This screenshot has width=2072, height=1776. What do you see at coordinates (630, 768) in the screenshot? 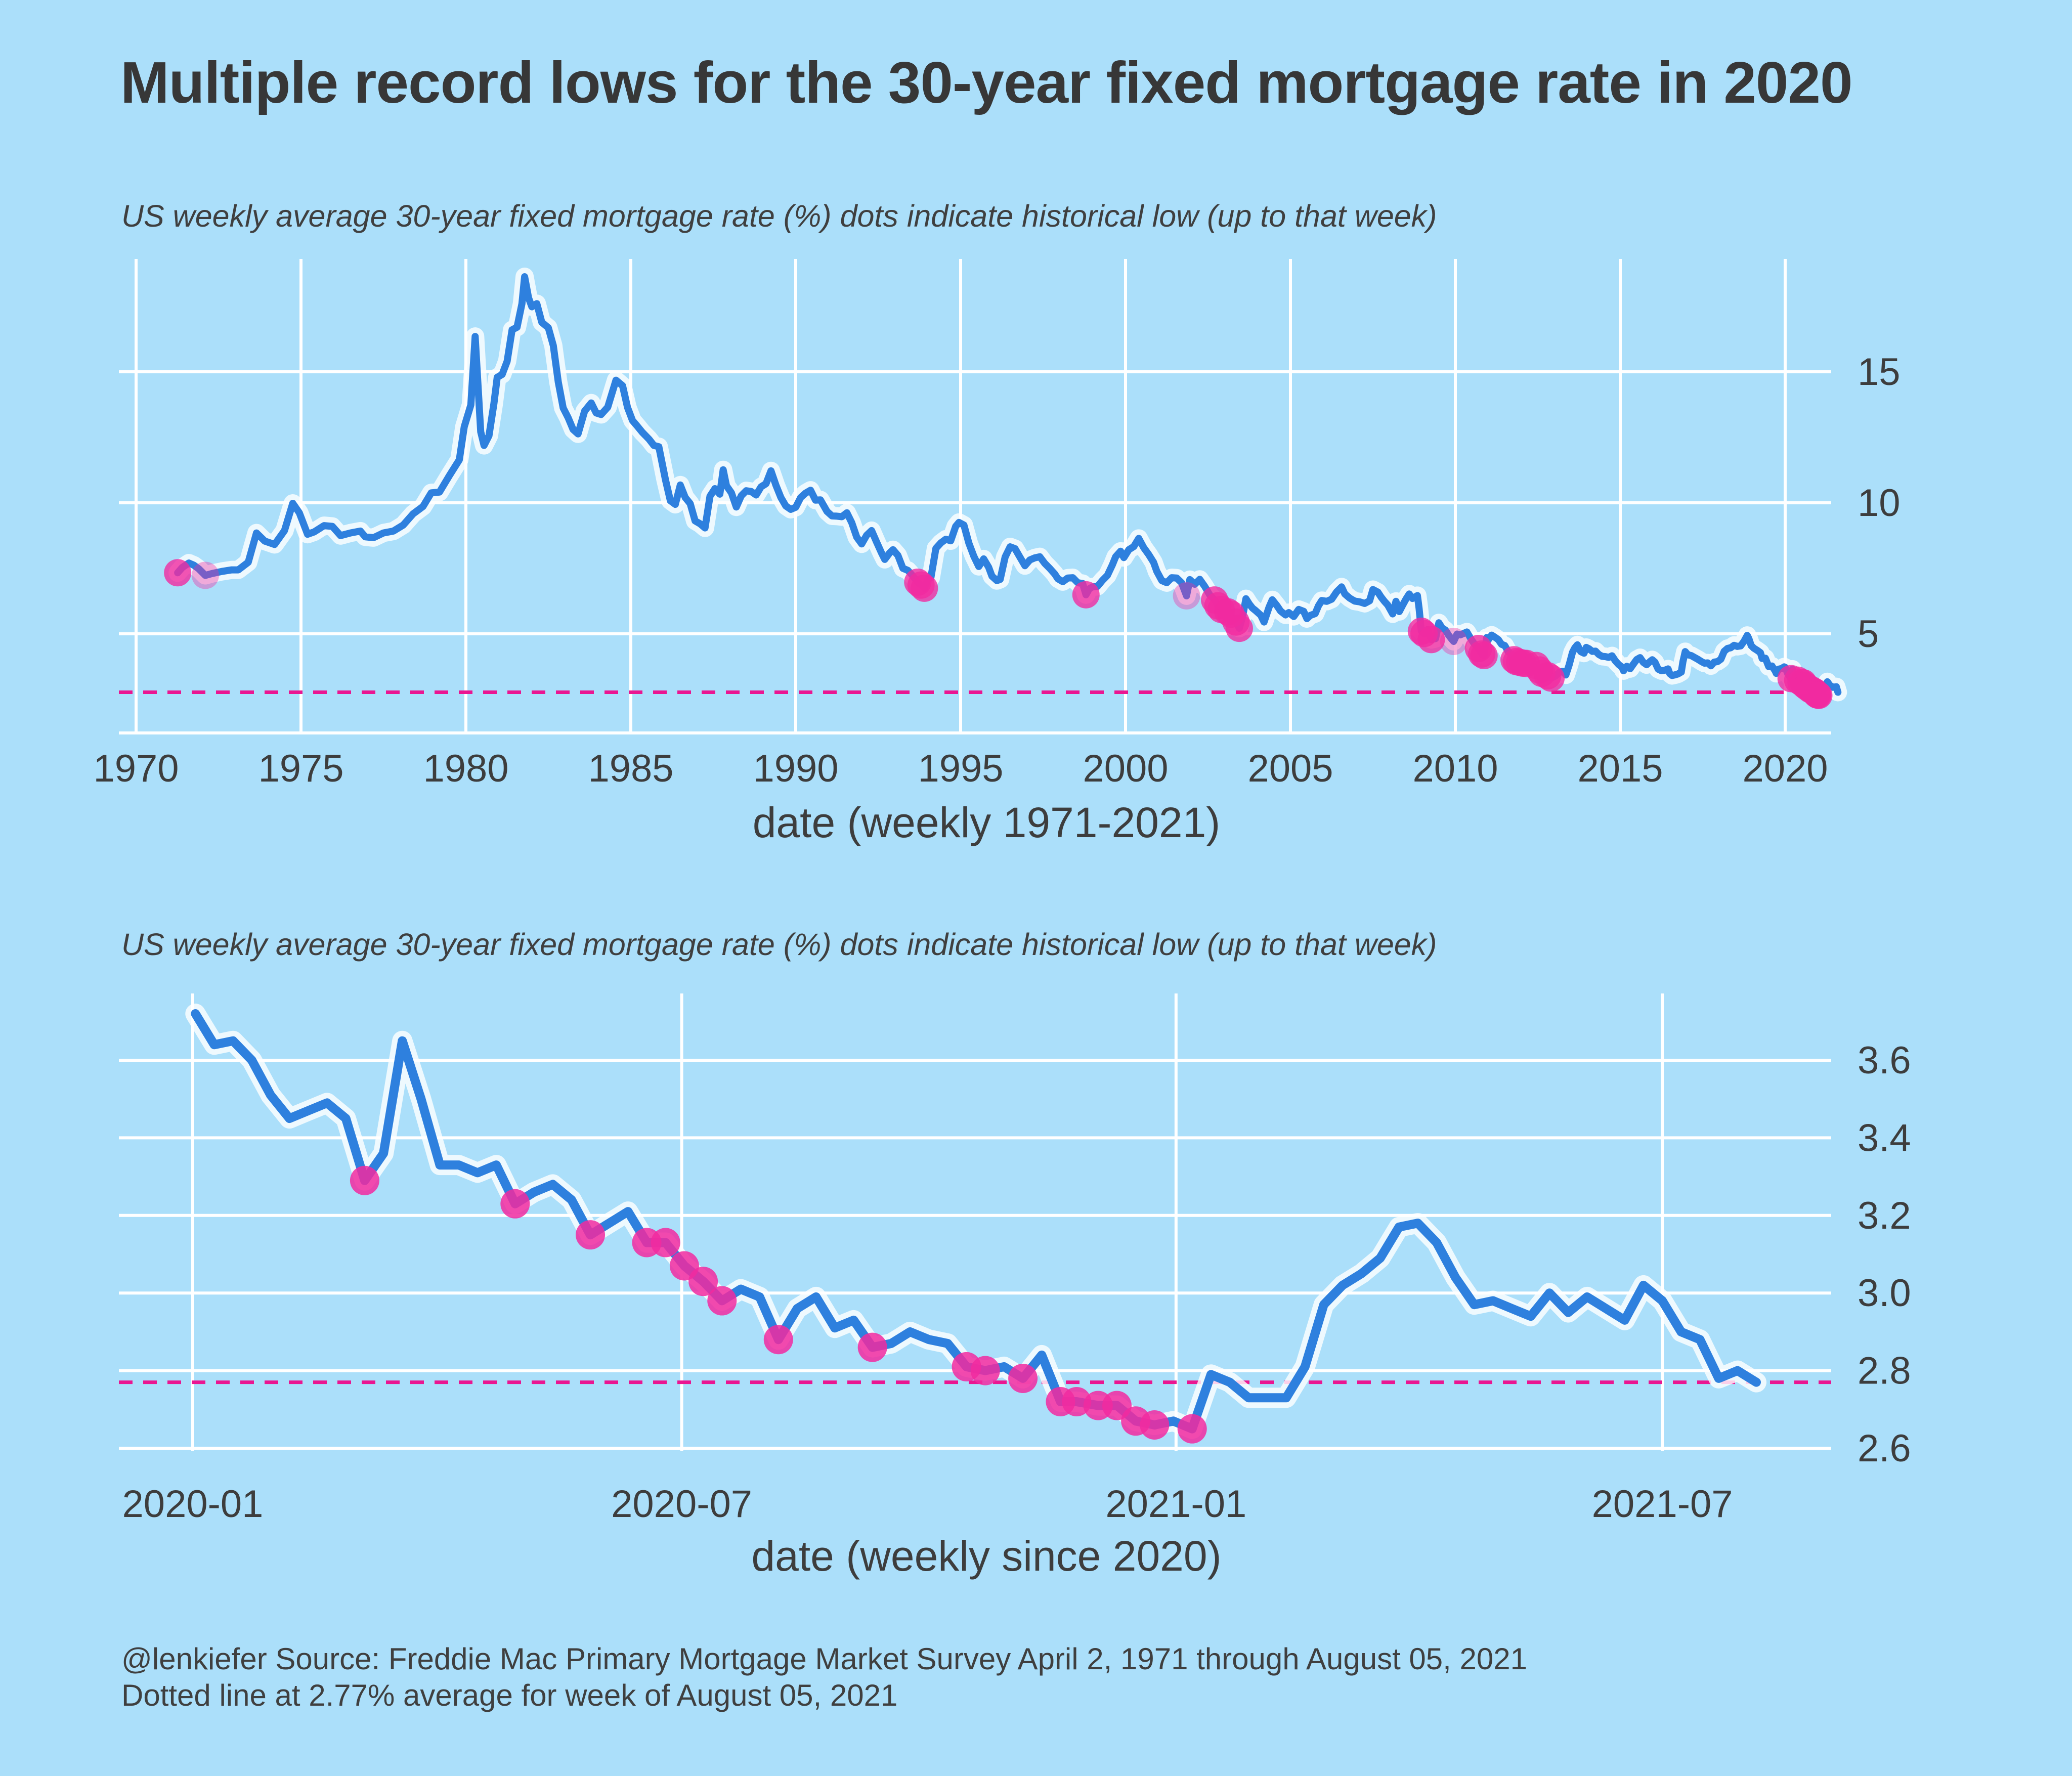
I see `x-tick-label: 1985` at bounding box center [630, 768].